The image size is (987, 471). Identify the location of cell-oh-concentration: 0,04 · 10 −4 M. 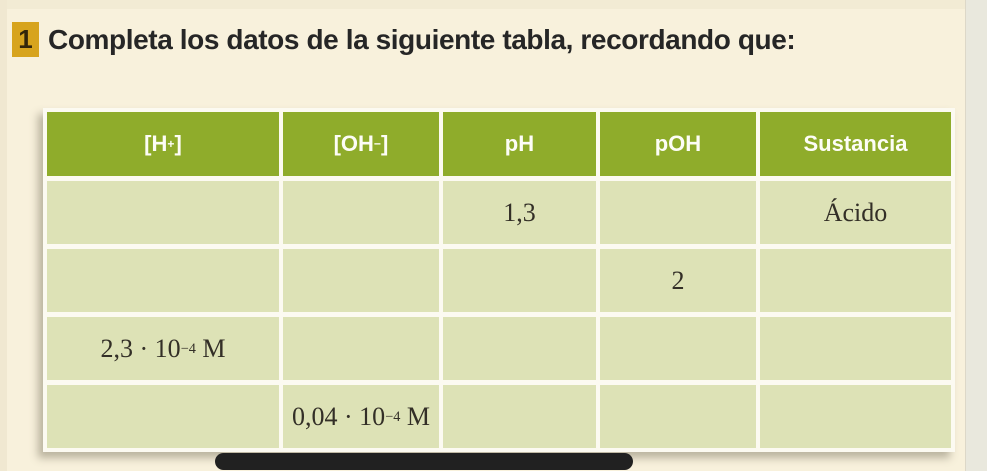
(360, 416).